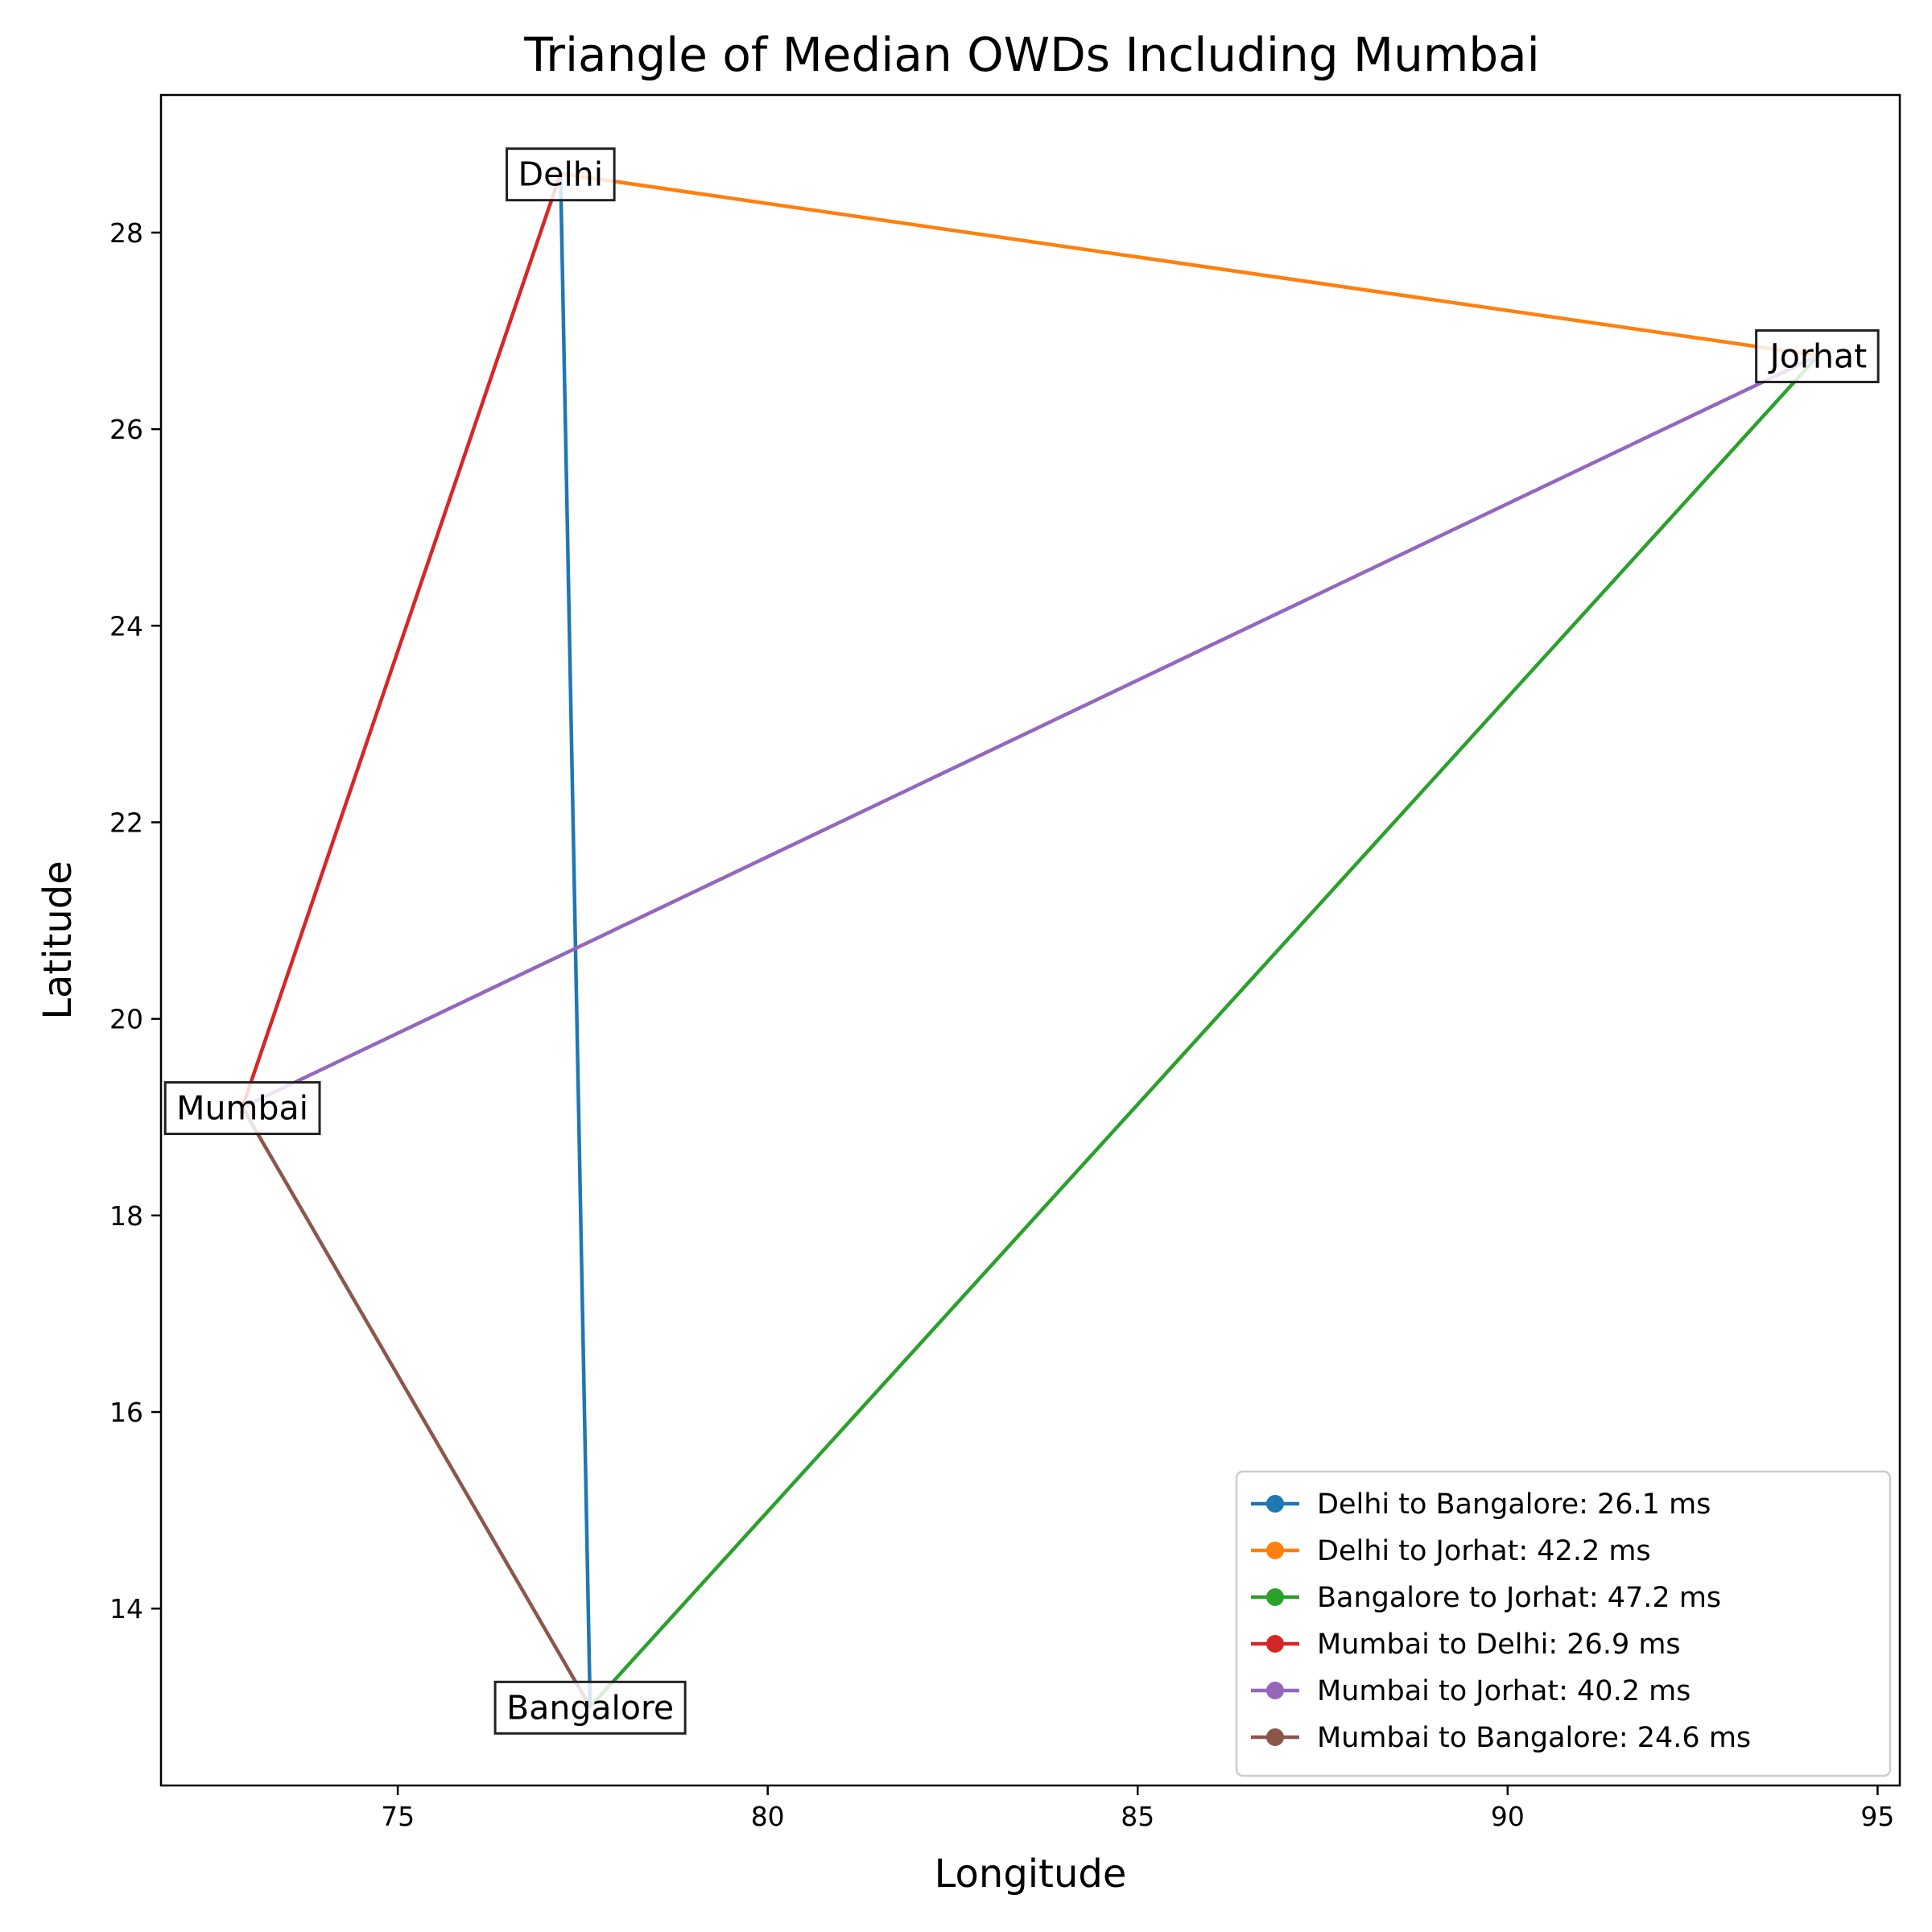  Describe the element at coordinates (1508, 1816) in the screenshot. I see `x-tick-label: 90` at that location.